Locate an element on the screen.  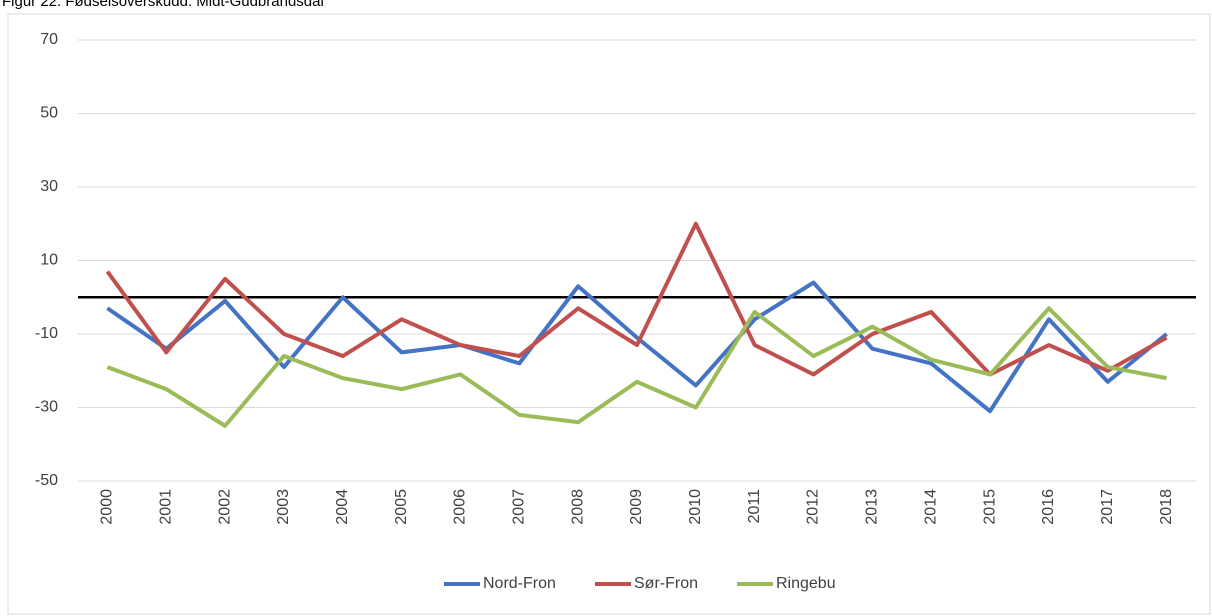
y-tick-label: -30 is located at coordinates (46, 407).